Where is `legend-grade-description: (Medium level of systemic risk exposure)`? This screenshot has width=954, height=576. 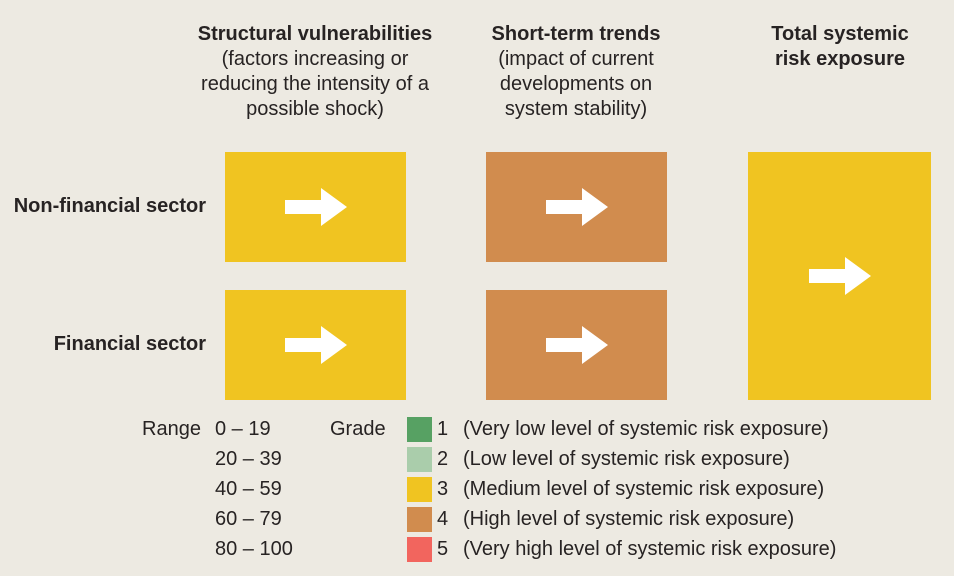
legend-grade-description: (Medium level of systemic risk exposure) is located at coordinates (644, 489).